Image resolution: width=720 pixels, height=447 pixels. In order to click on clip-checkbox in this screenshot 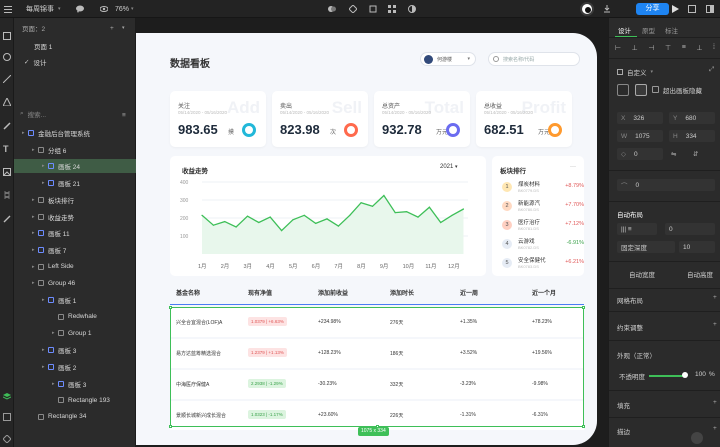, I will do `click(655, 89)`.